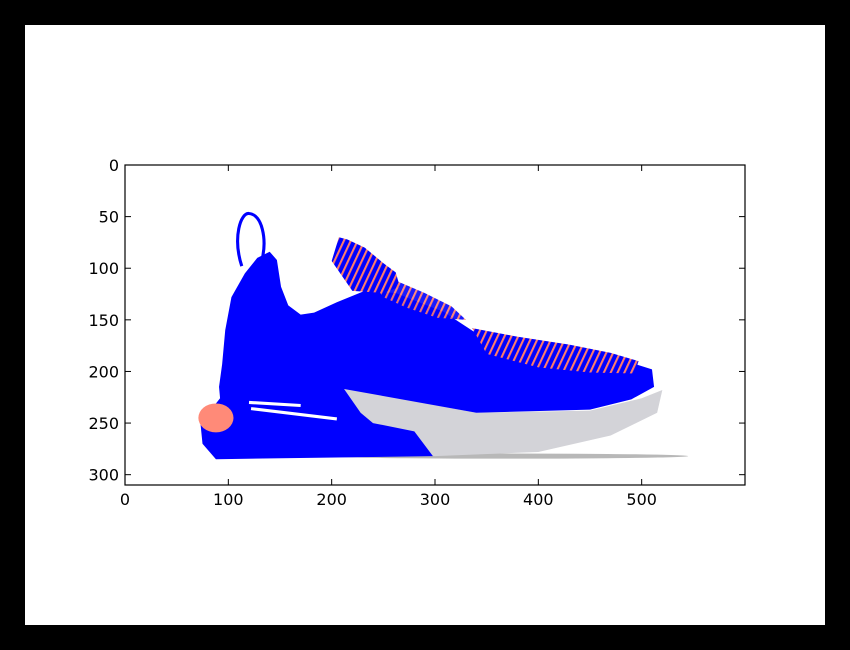 The width and height of the screenshot is (850, 650). Describe the element at coordinates (555, 351) in the screenshot. I see `toe-knit-accent` at that location.